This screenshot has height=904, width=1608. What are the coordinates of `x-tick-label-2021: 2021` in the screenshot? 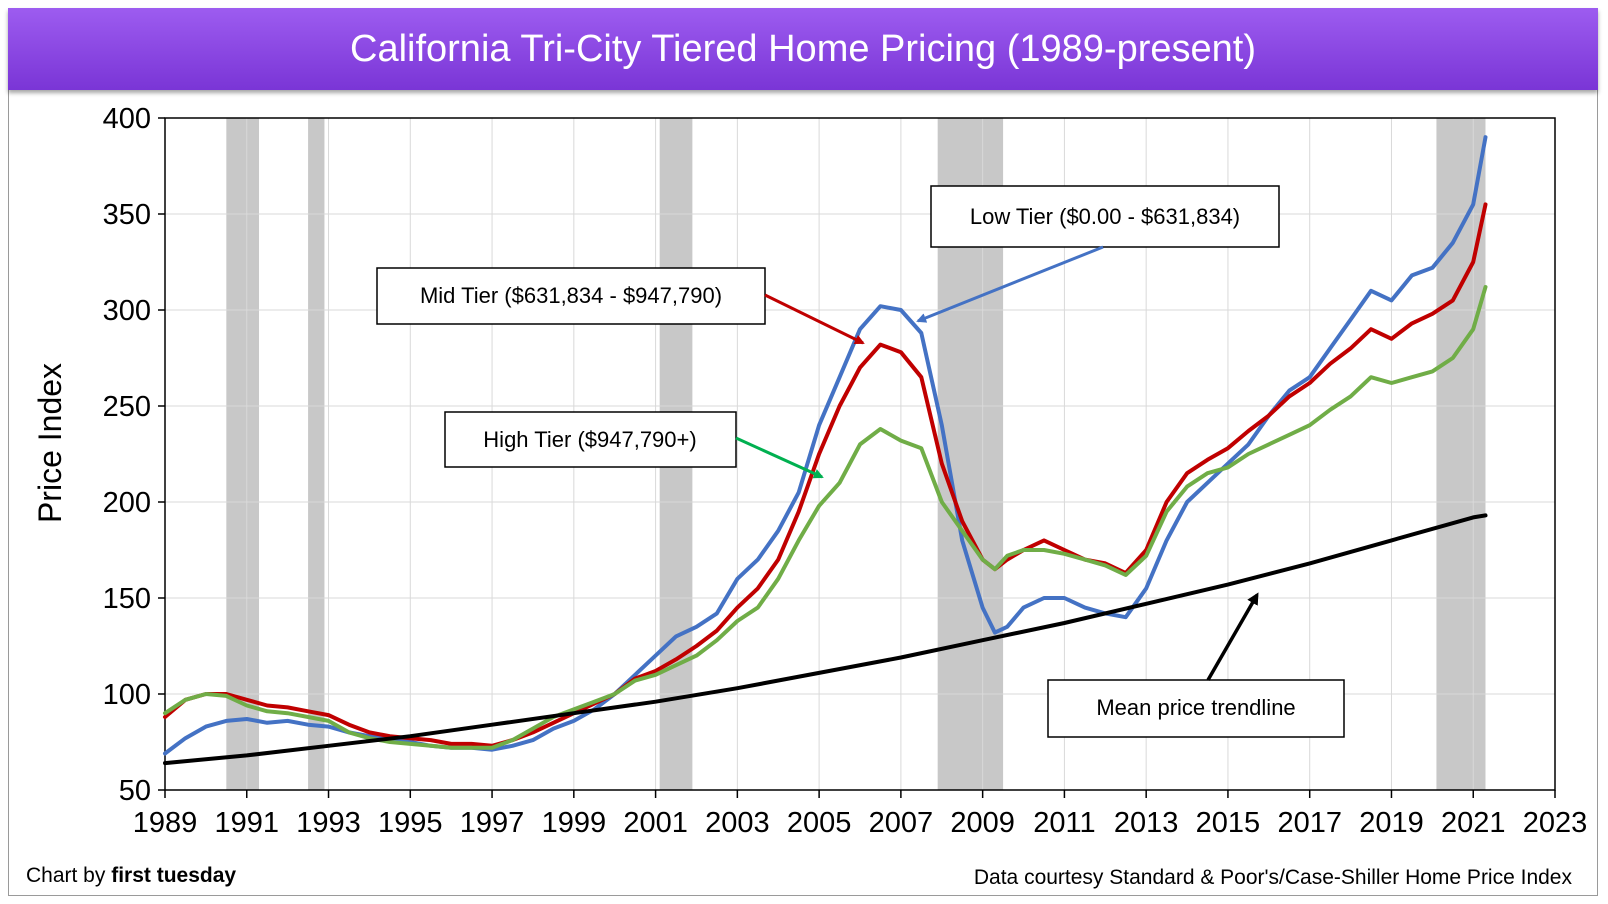 It's located at (1473, 823).